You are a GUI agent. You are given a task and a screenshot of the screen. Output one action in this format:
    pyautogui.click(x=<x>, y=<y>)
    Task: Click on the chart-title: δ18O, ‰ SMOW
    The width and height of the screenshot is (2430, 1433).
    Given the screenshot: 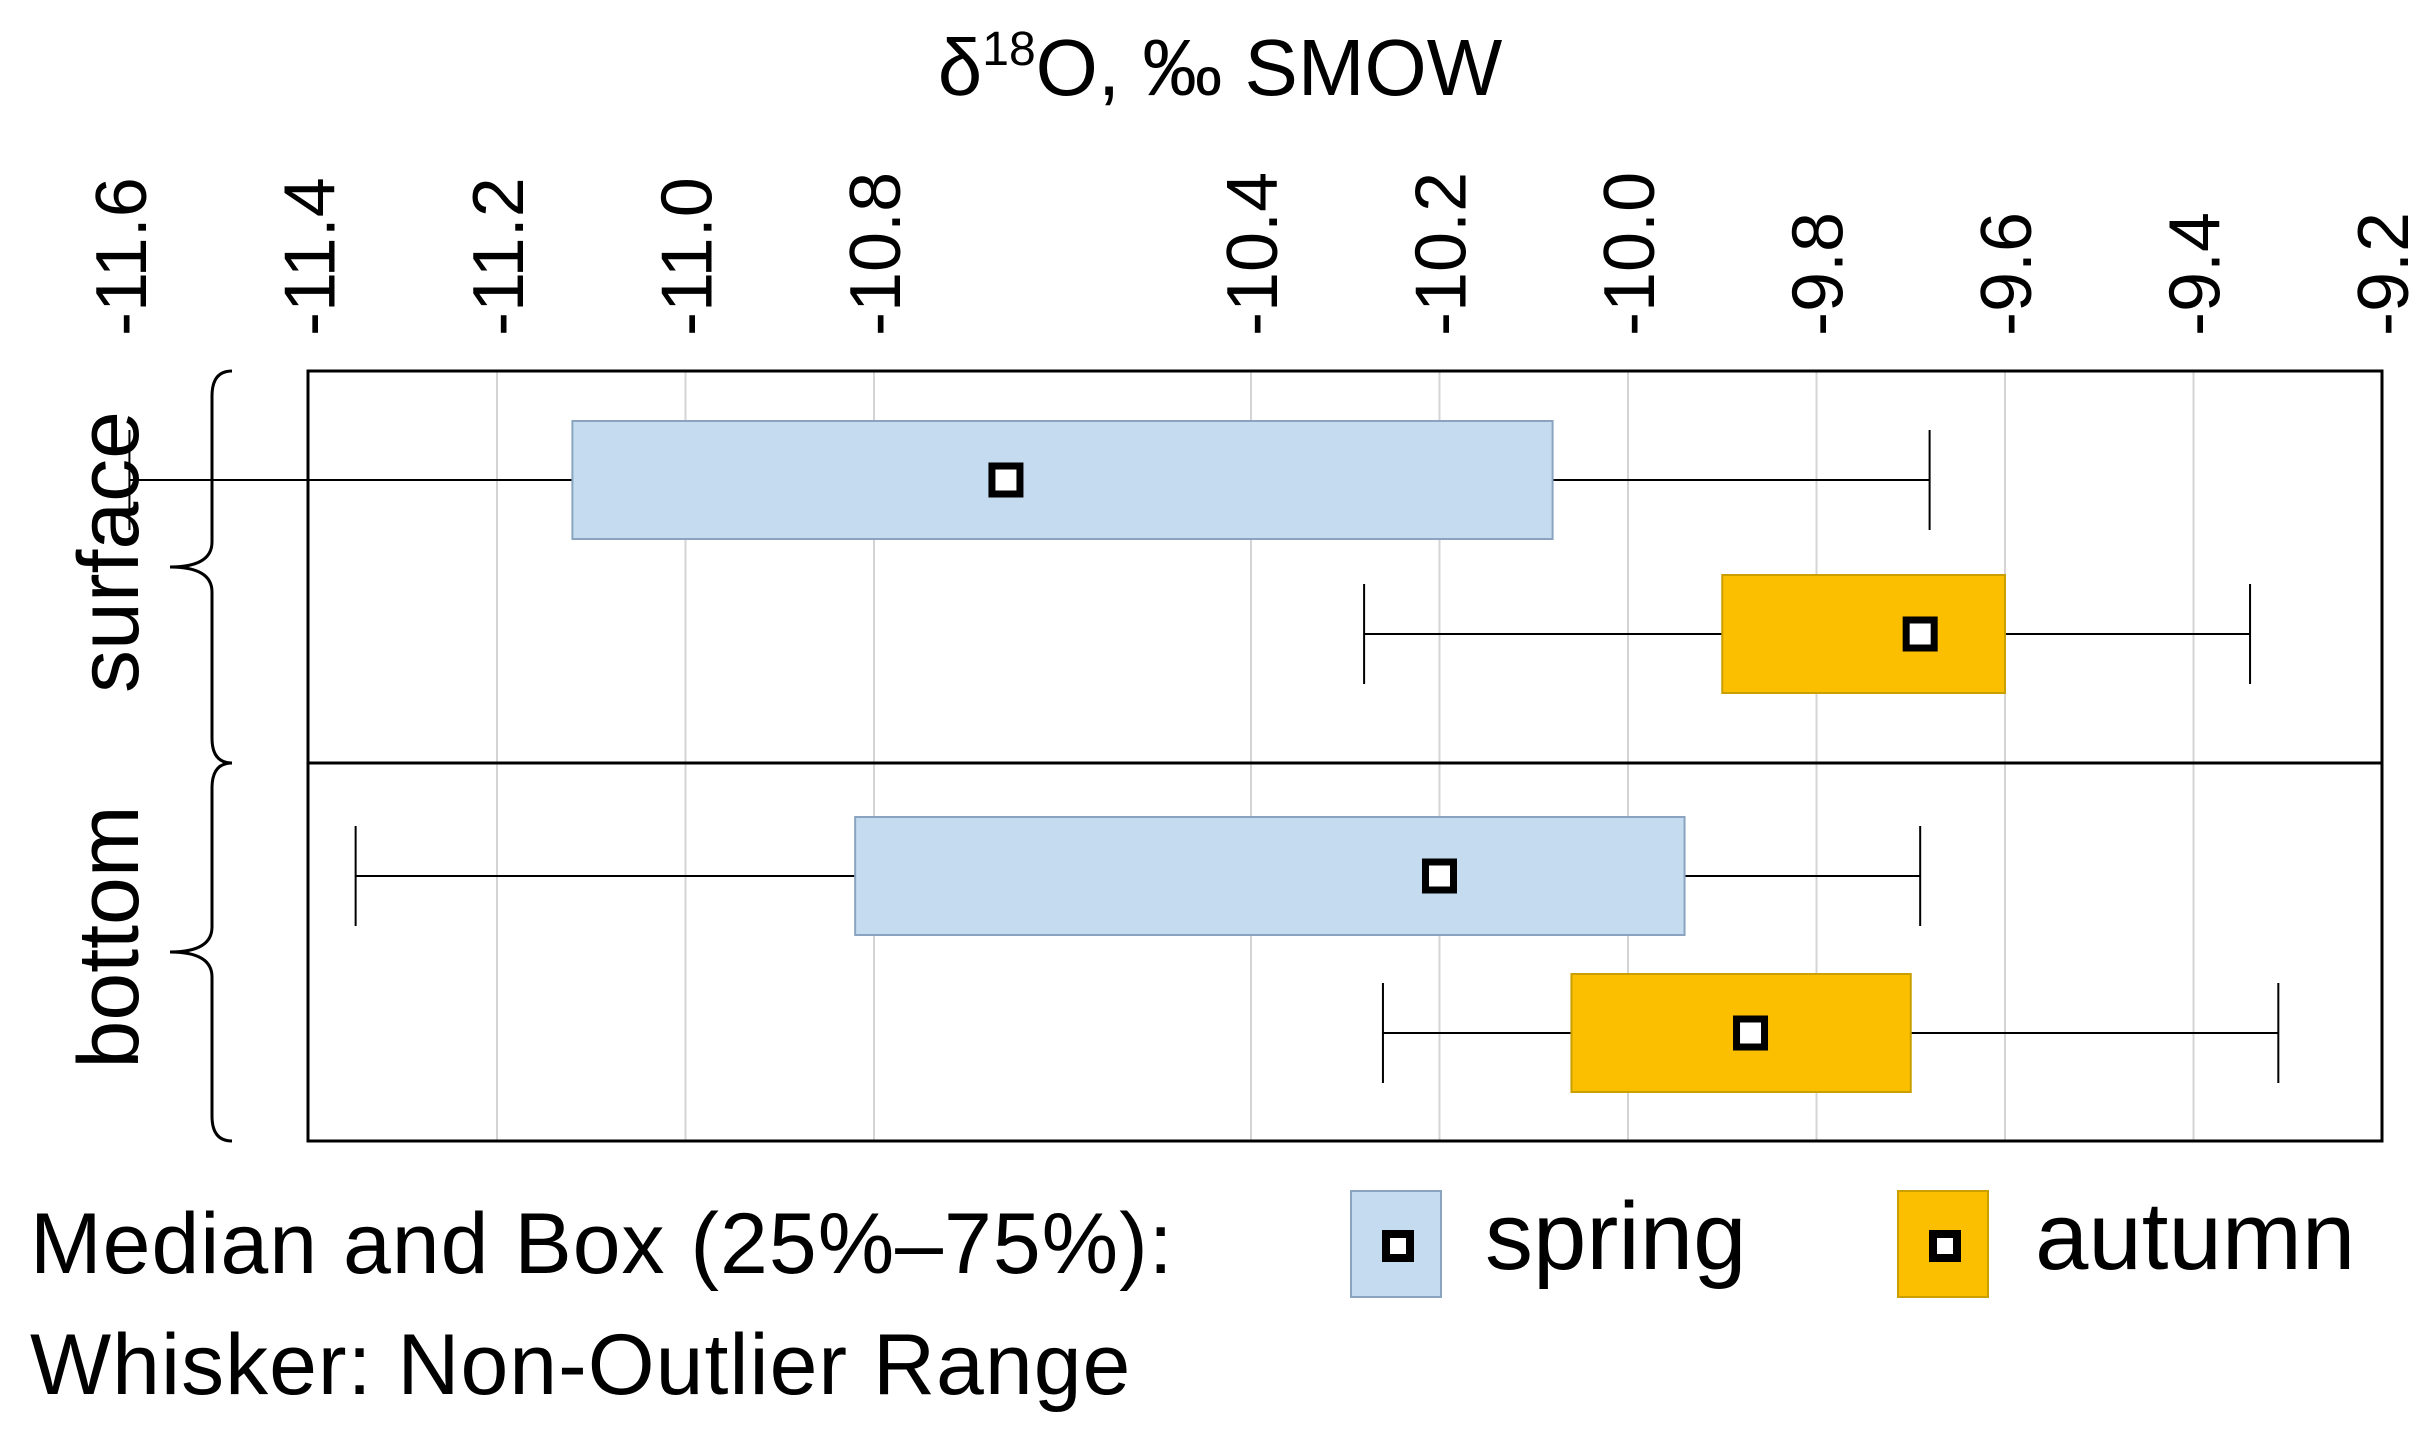 What is the action you would take?
    pyautogui.click(x=1220, y=67)
    